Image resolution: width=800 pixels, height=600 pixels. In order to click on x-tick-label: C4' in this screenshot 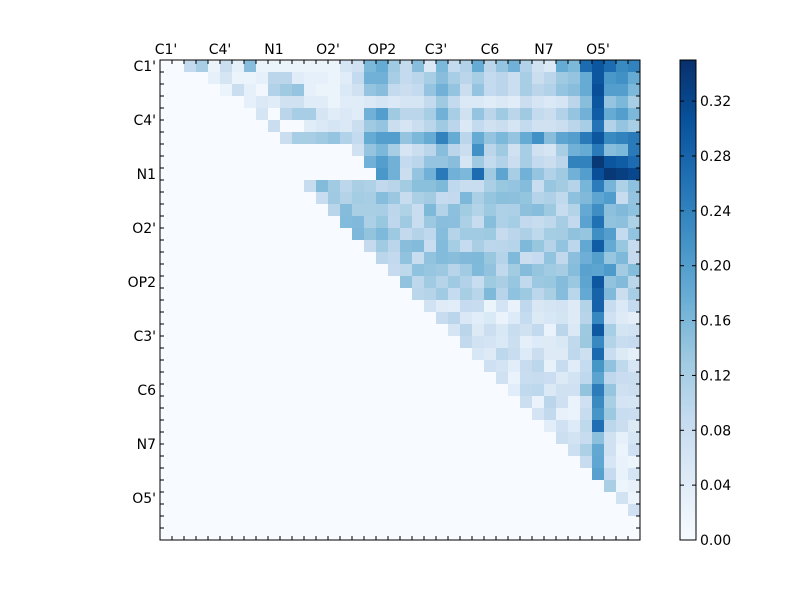, I will do `click(220, 50)`.